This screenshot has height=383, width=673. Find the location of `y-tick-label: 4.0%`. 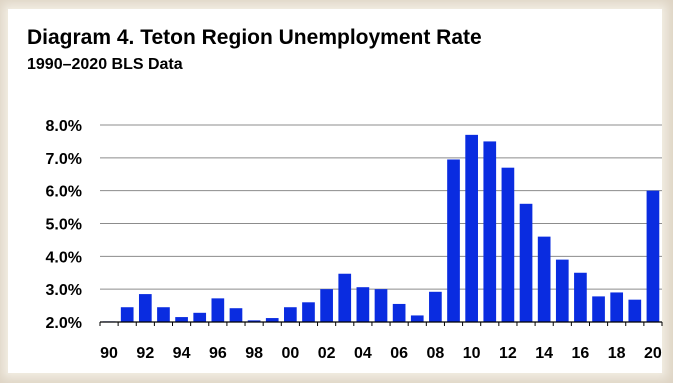

y-tick-label: 4.0% is located at coordinates (64, 257).